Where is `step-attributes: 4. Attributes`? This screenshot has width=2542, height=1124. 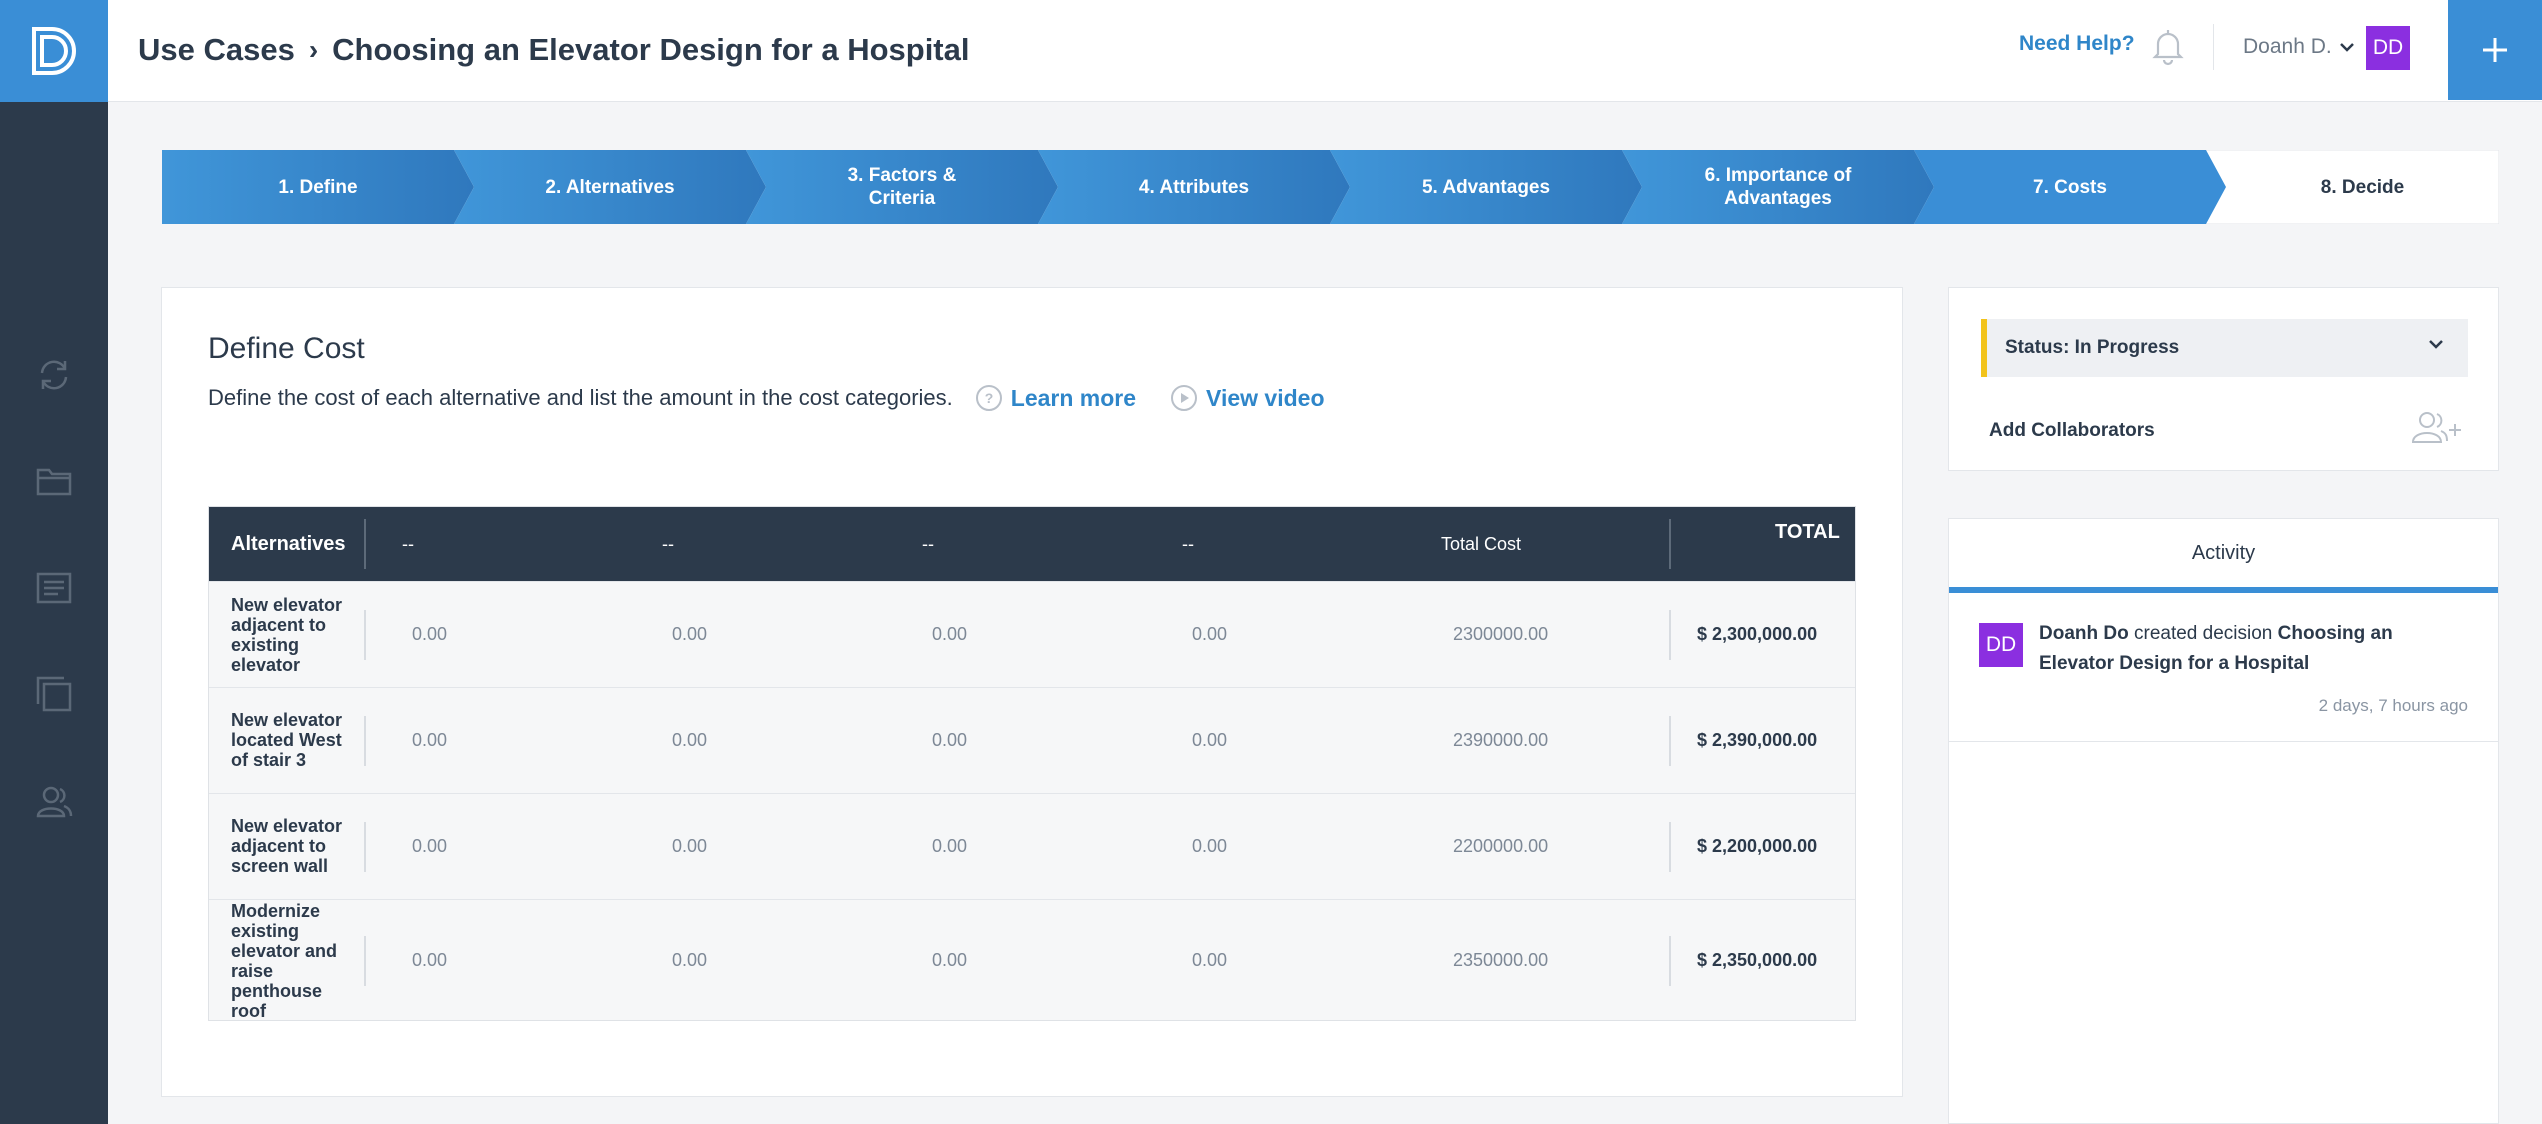 step-attributes: 4. Attributes is located at coordinates (1184, 187).